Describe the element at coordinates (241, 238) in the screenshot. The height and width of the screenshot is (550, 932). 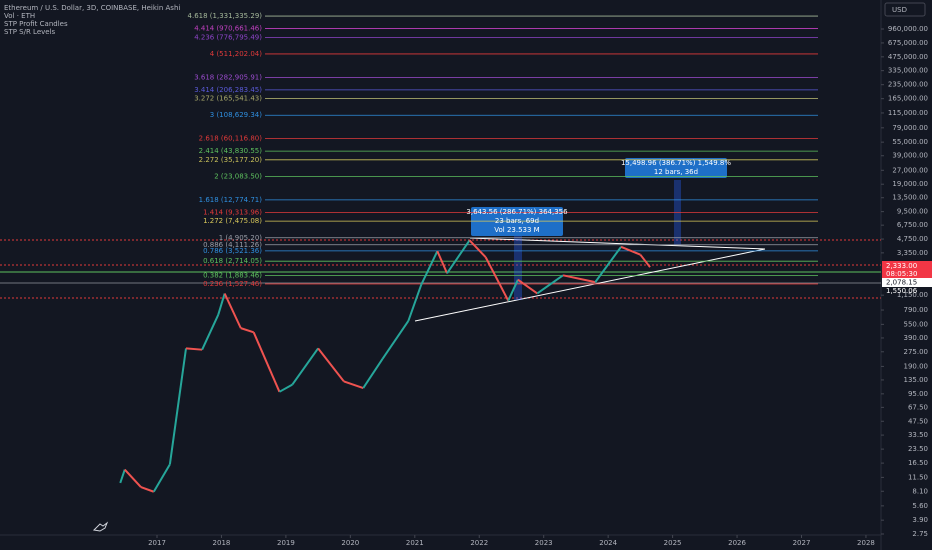
I see `fib-label: 1 (4,905.20)` at that location.